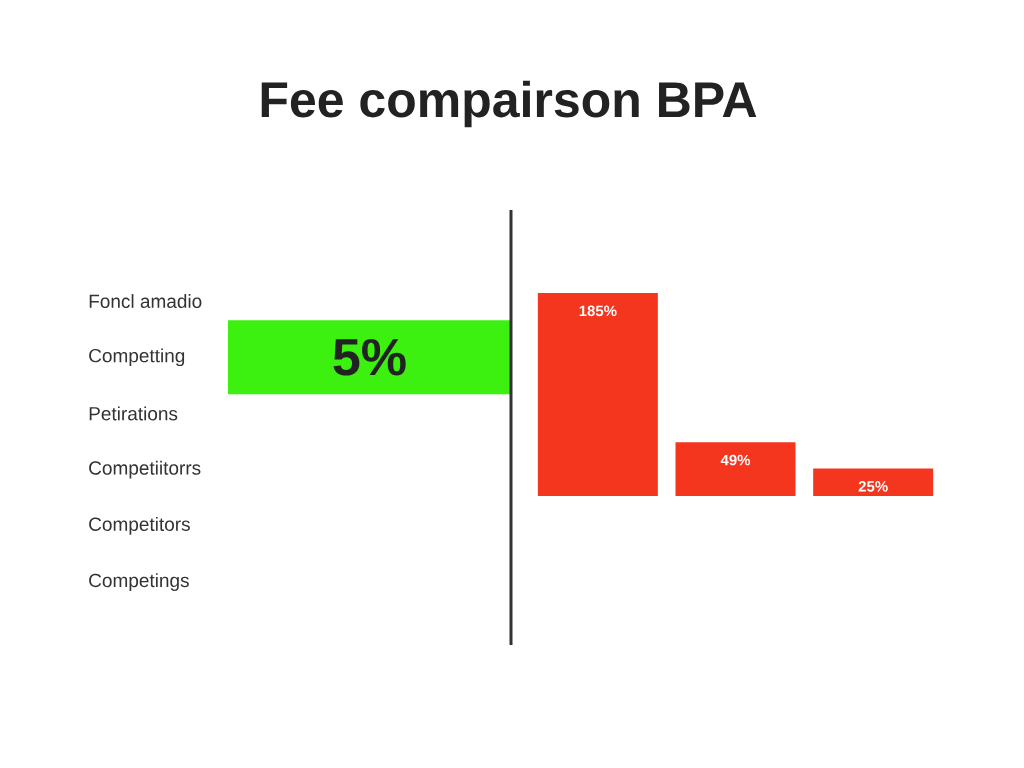 The width and height of the screenshot is (1024, 768). Describe the element at coordinates (133, 413) in the screenshot. I see `y-tick-label: Petirations` at that location.